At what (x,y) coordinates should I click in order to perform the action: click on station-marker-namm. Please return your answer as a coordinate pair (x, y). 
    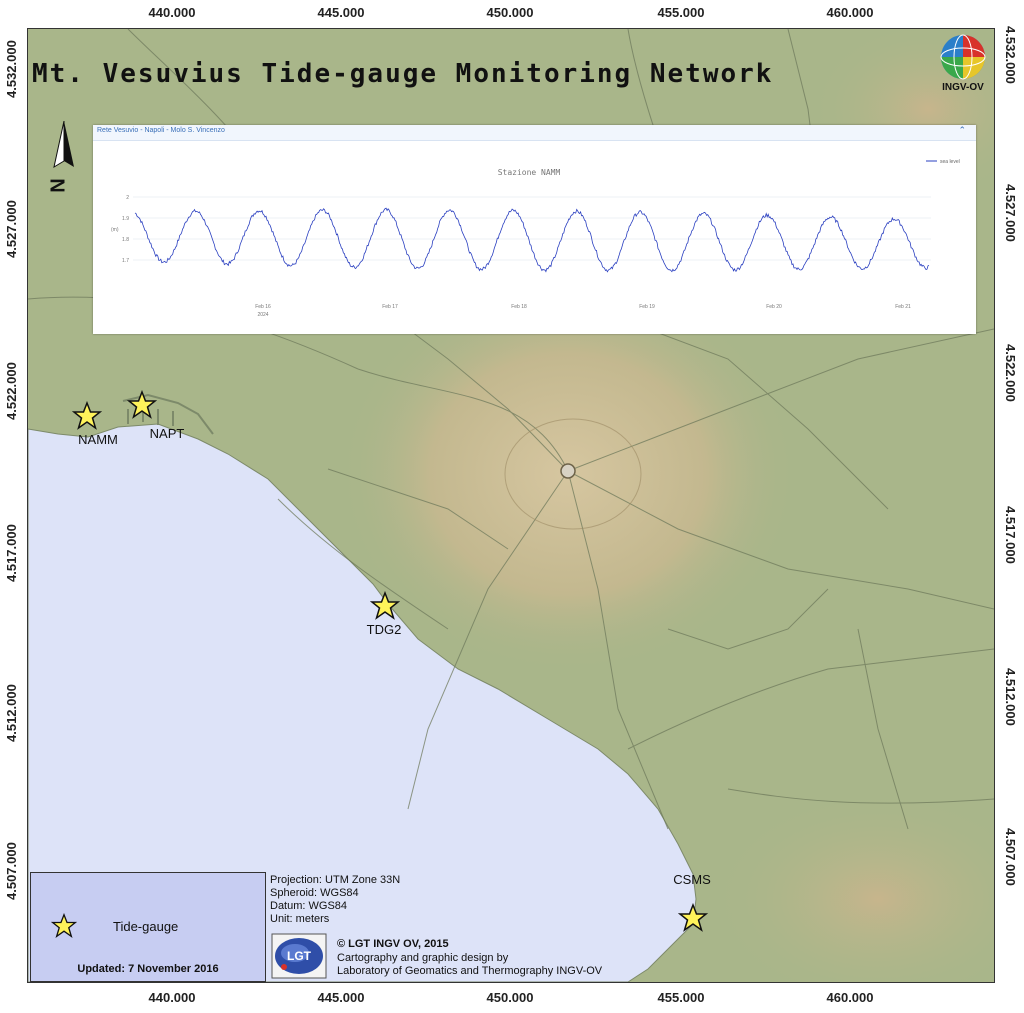
    Looking at the image, I should click on (87, 416).